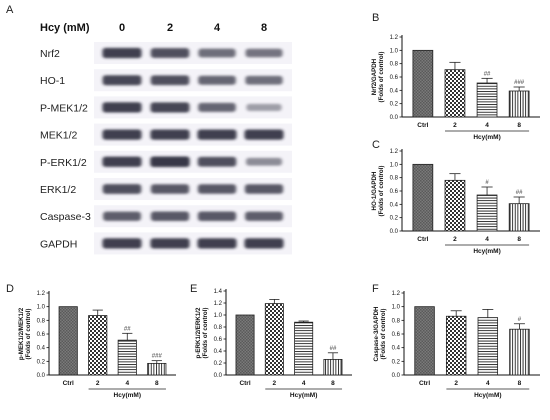 This screenshot has height=420, width=550. Describe the element at coordinates (218, 292) in the screenshot. I see `y-tick-label: 1.4` at that location.